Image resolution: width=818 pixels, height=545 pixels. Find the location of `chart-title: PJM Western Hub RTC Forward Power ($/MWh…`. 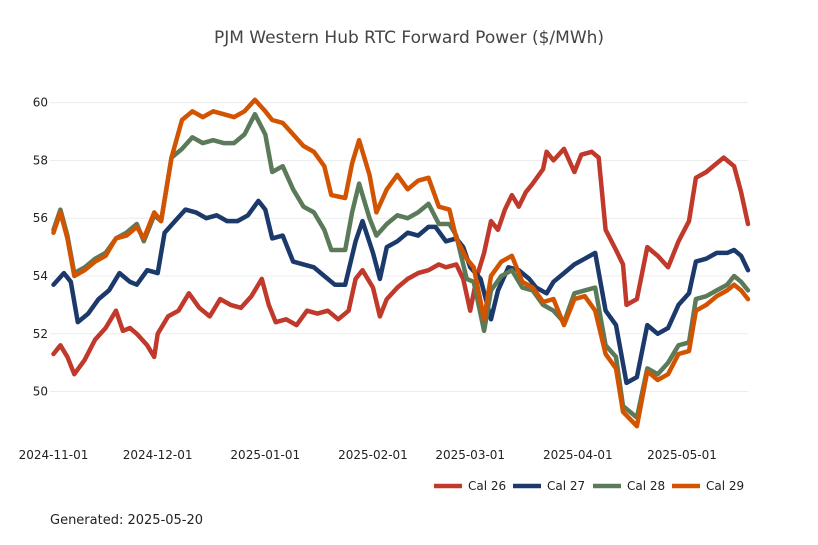

chart-title: PJM Western Hub RTC Forward Power ($/MWh… is located at coordinates (409, 38).